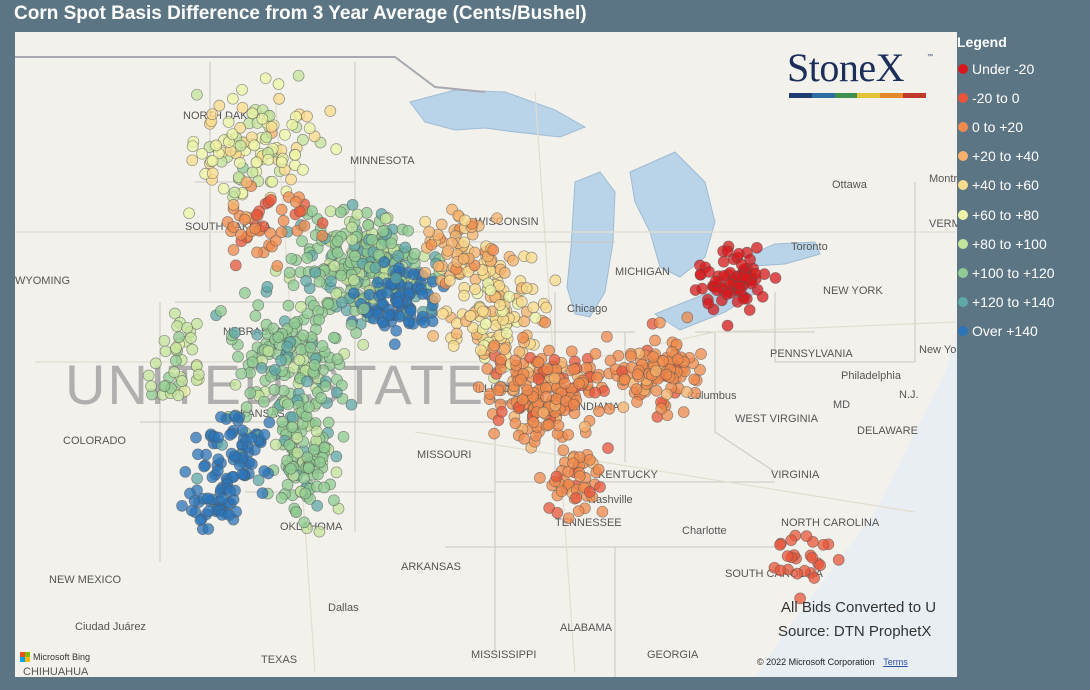  I want to click on legend-item: +20 to +40, so click(1022, 156).